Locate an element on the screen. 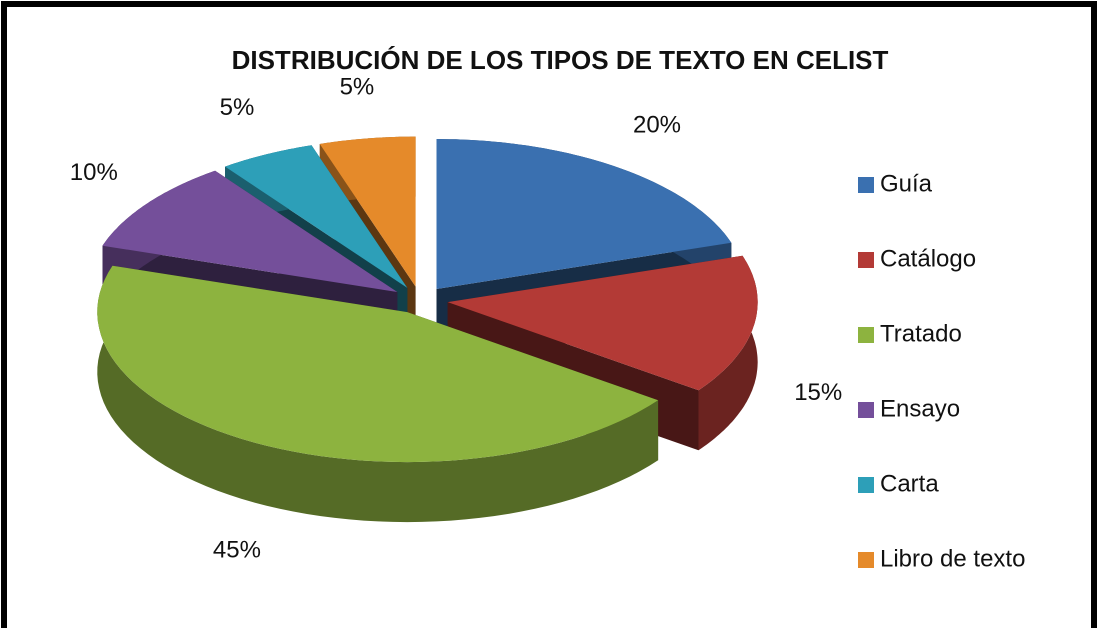  data-label: 20% is located at coordinates (657, 125).